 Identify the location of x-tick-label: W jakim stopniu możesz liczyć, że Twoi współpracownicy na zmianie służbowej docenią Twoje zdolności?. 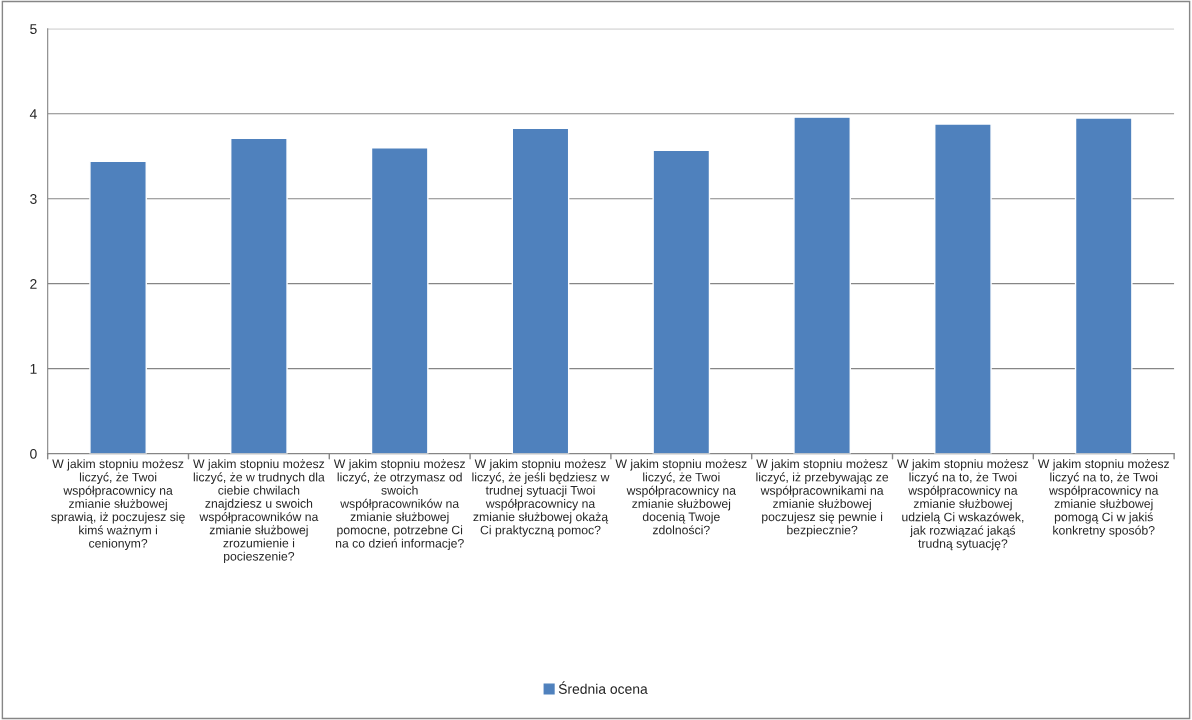
(681, 497).